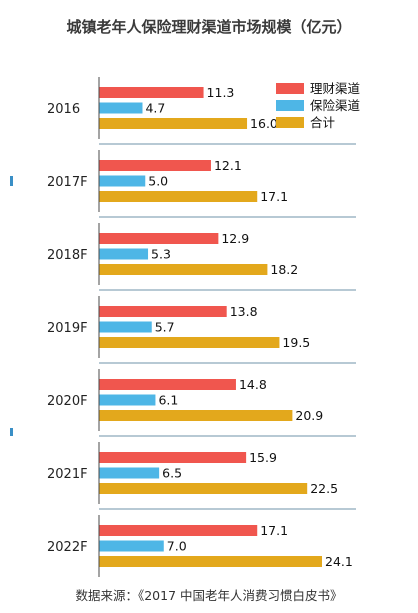  What do you see at coordinates (309, 415) in the screenshot?
I see `data-label: 20.9` at bounding box center [309, 415].